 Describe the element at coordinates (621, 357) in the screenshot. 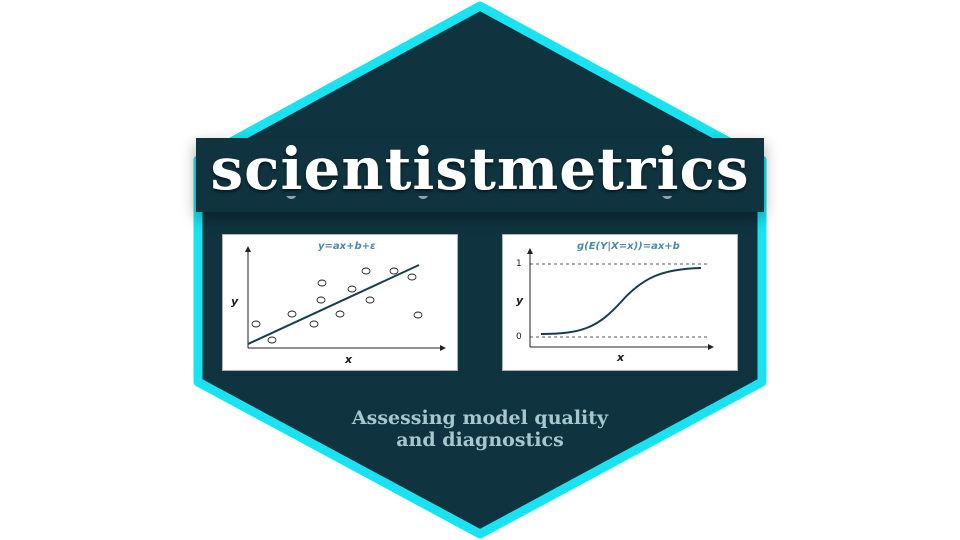

I see `logistic-x-label: x` at that location.